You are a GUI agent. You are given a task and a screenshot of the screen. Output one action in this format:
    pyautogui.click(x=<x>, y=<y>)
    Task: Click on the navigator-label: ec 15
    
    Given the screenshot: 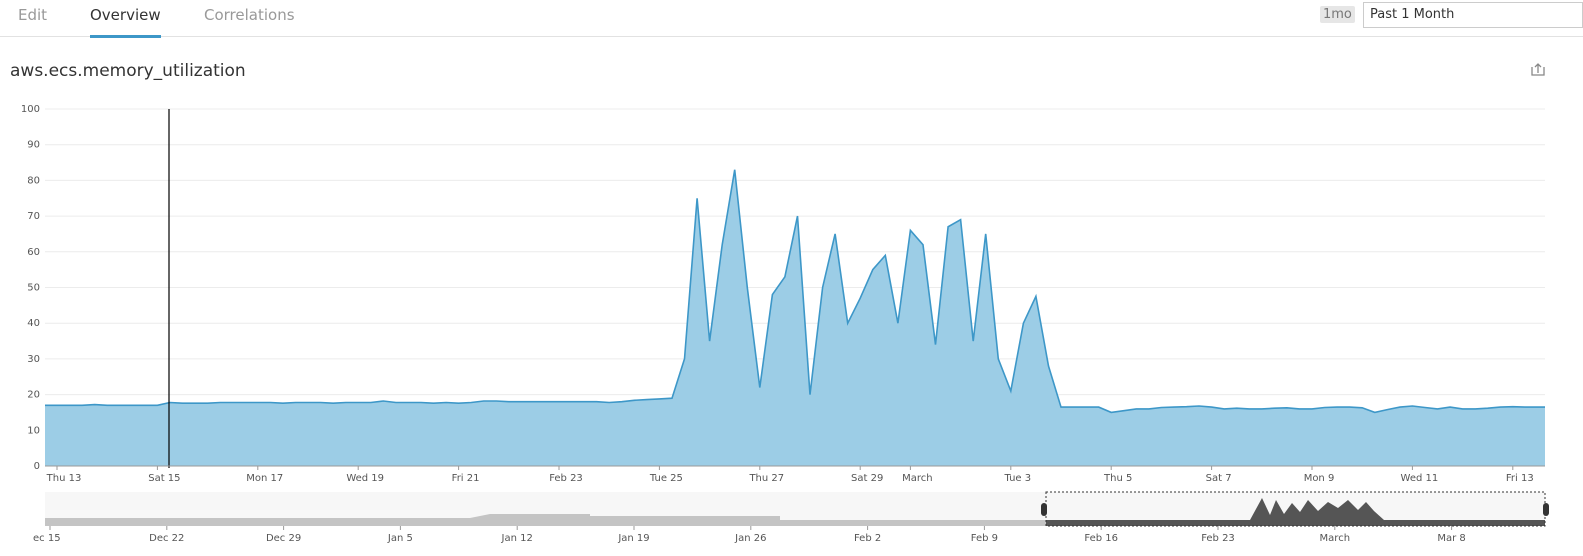 What is the action you would take?
    pyautogui.click(x=47, y=538)
    